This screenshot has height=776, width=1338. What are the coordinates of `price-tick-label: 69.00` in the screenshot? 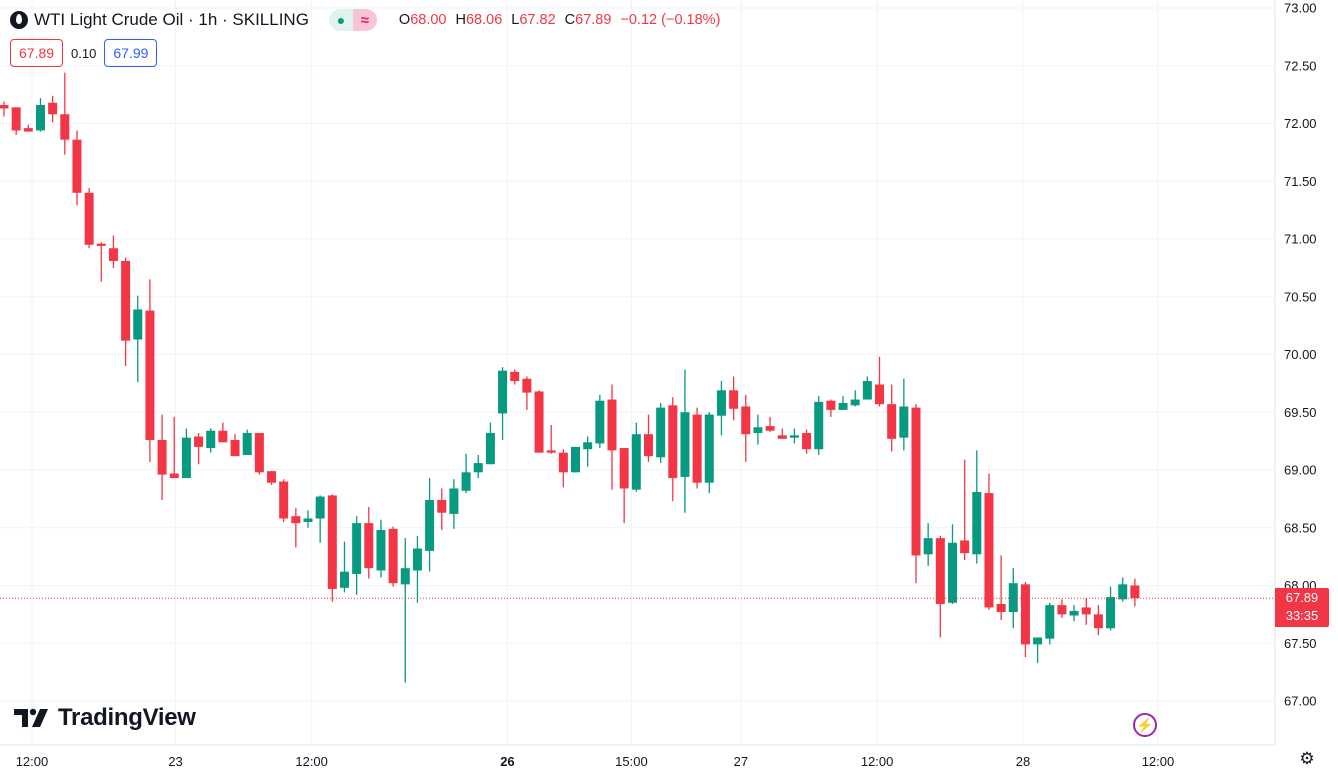 It's located at (1300, 470).